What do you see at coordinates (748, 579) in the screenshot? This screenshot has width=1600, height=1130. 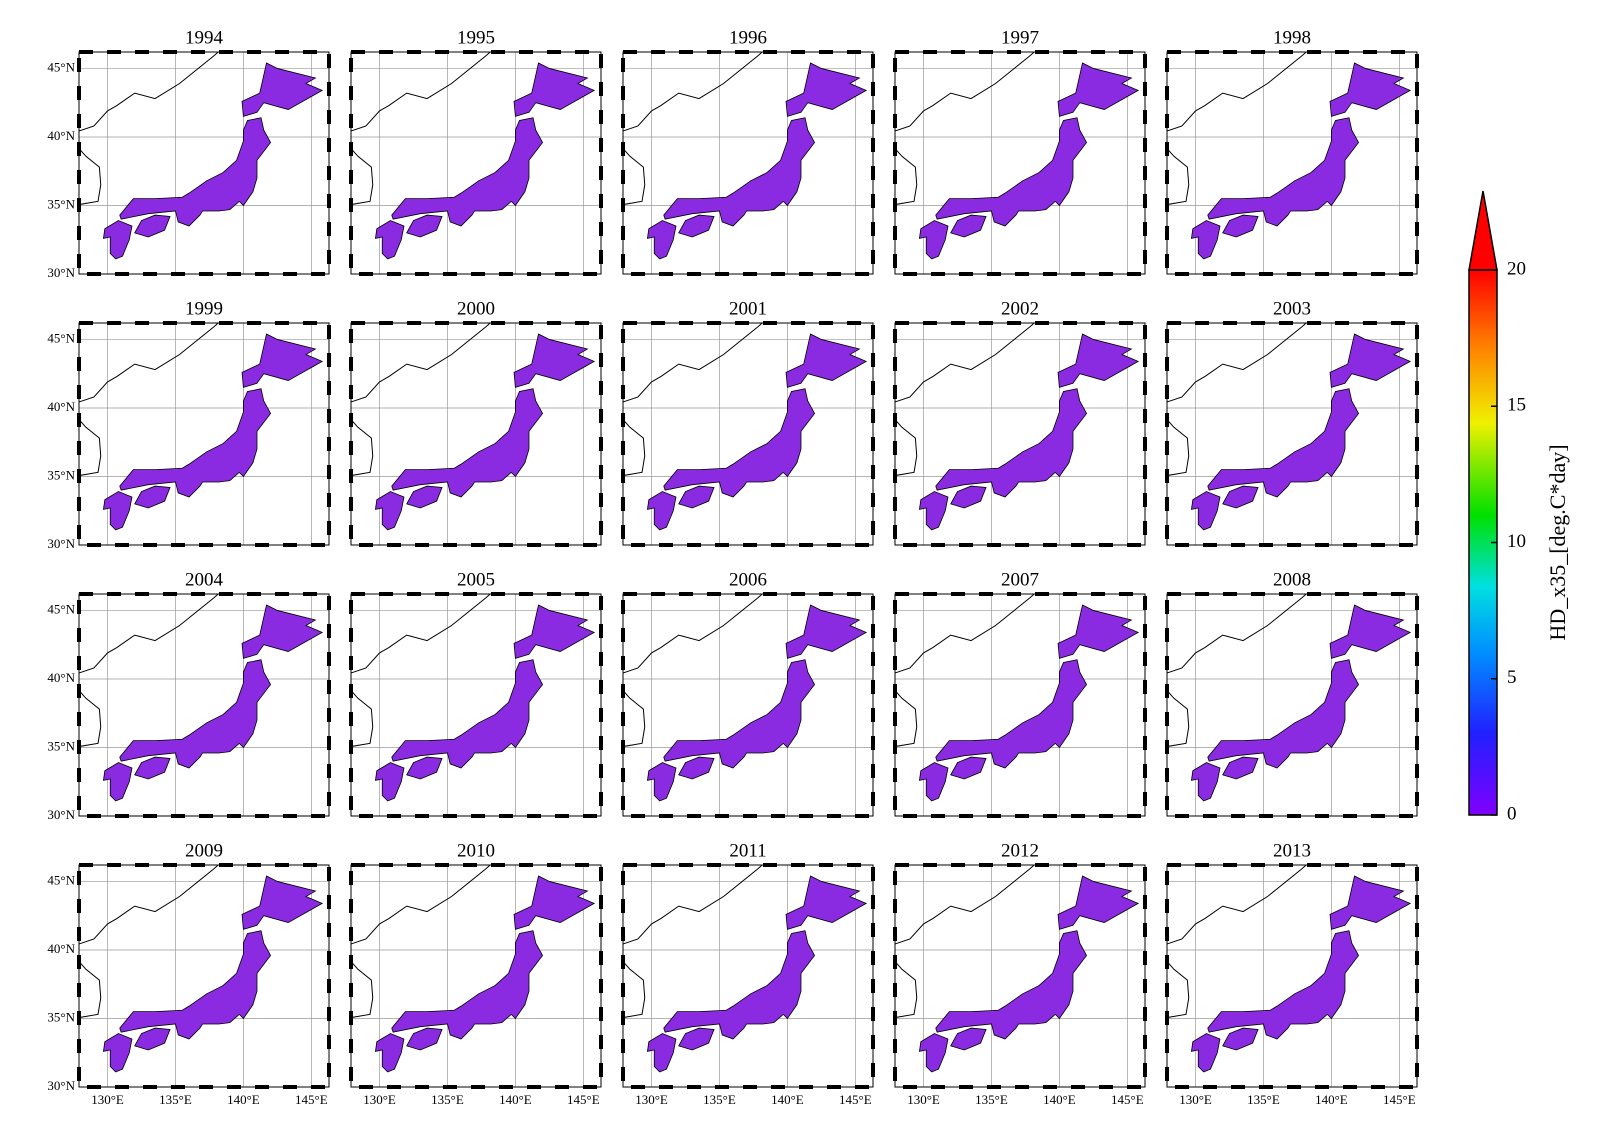 I see `panel-title: 2006` at bounding box center [748, 579].